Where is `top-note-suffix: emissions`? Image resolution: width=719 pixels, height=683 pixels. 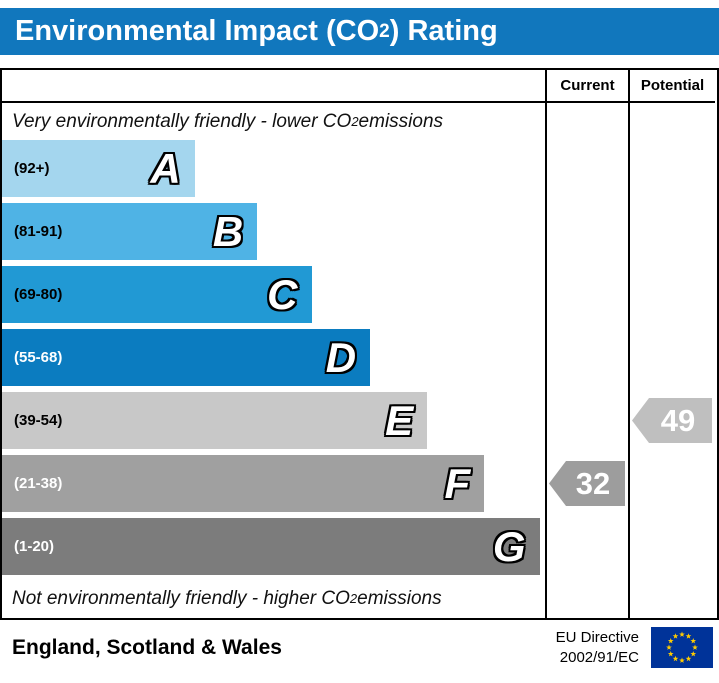 top-note-suffix: emissions is located at coordinates (401, 121).